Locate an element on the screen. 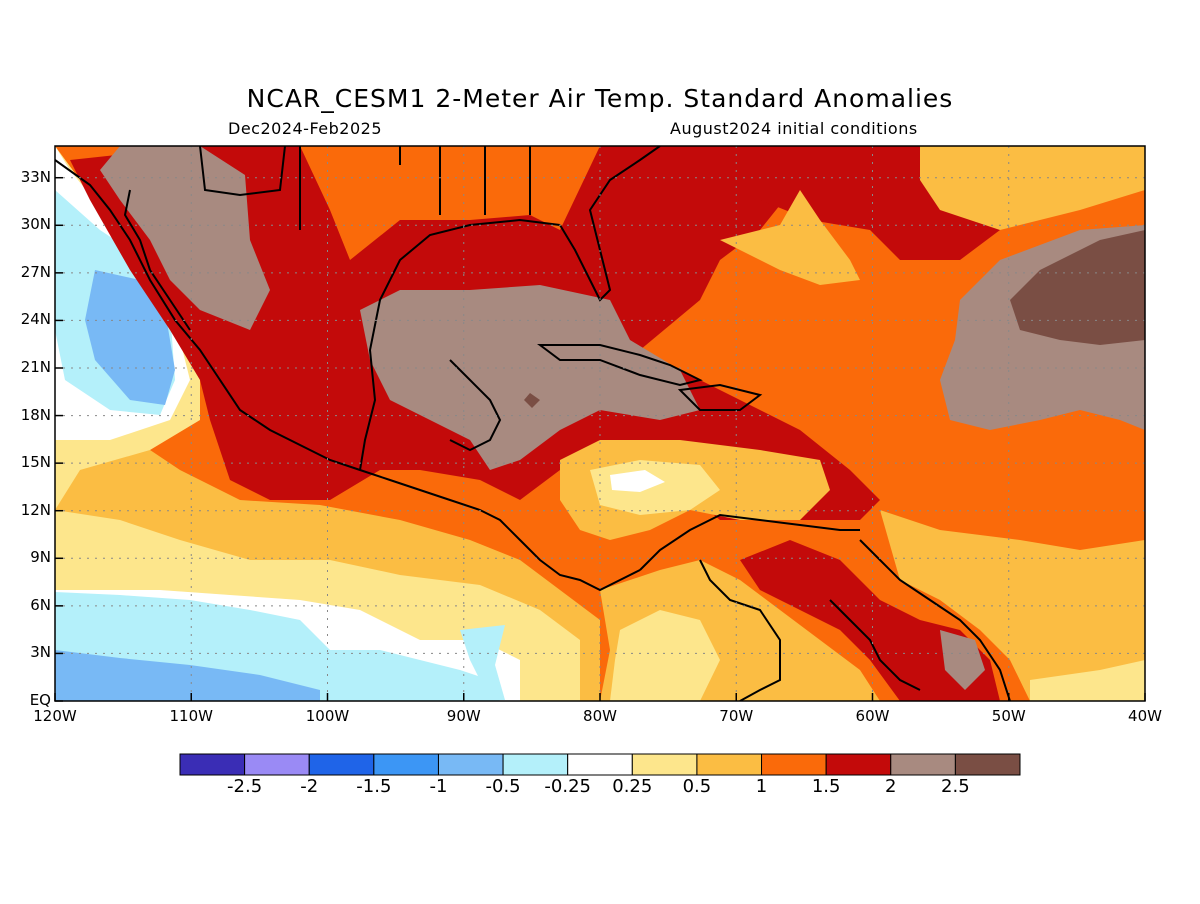  lat-tick-label: 15N is located at coordinates (35, 462).